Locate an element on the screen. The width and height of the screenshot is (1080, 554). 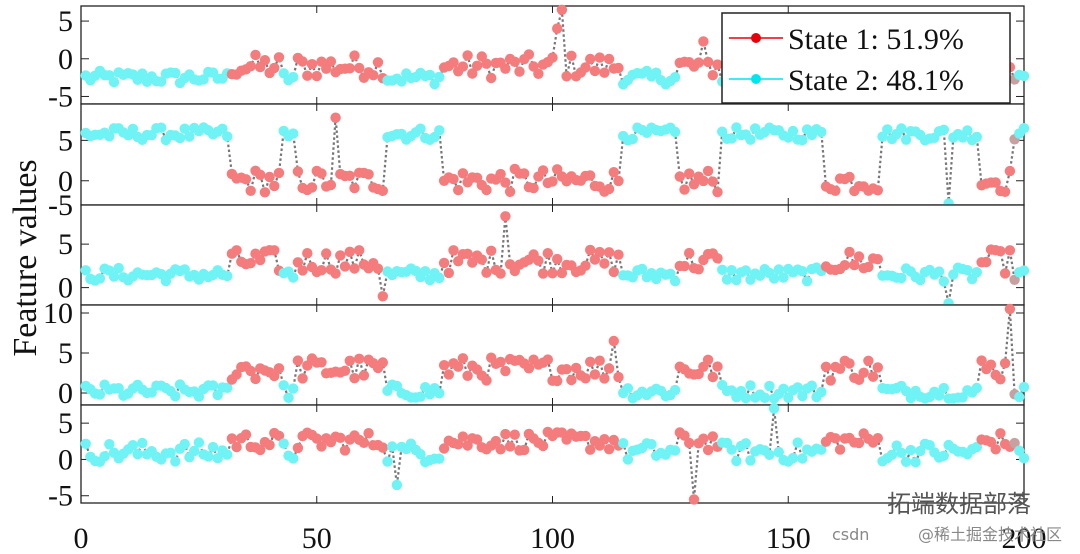
y-tick-label-top: -5 is located at coordinates (60, 205).